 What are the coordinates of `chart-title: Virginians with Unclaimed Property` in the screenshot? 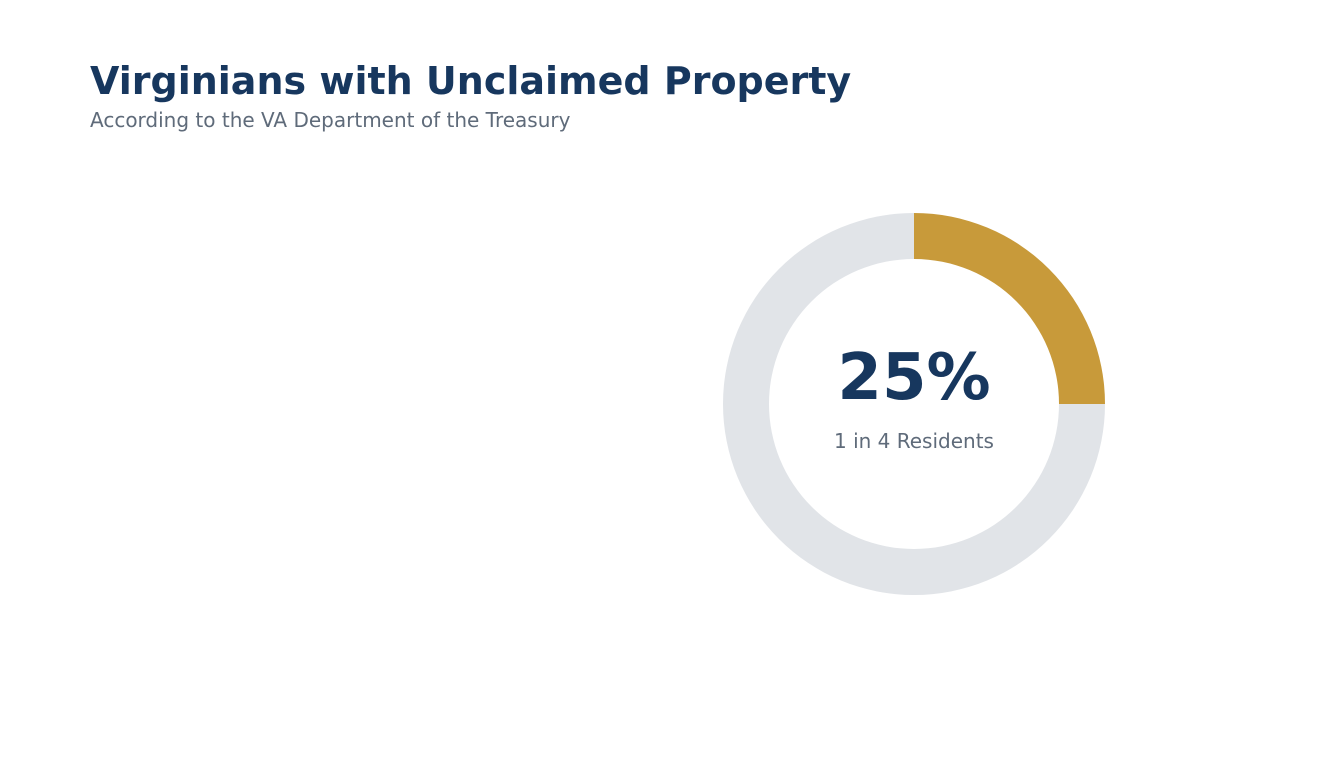 It's located at (471, 81).